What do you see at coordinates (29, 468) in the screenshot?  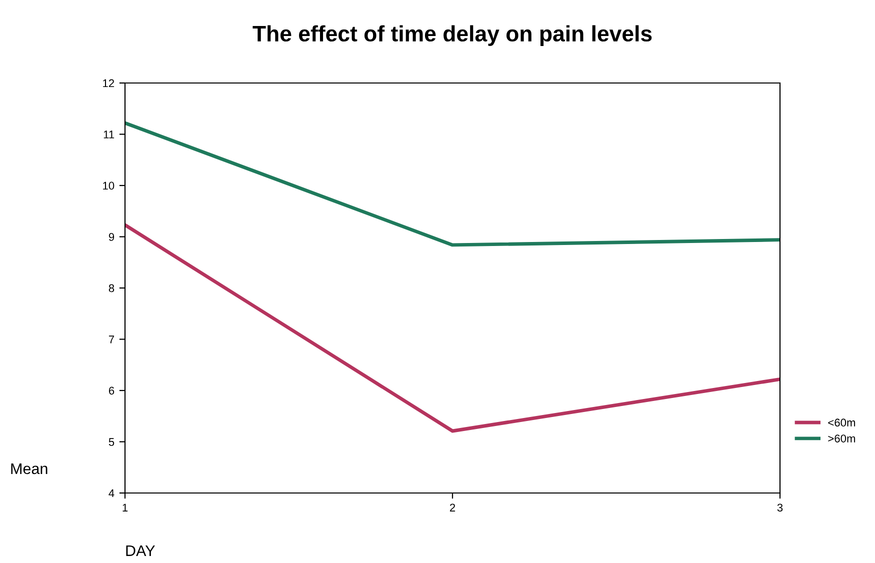 I see `y-axis-title: Mean` at bounding box center [29, 468].